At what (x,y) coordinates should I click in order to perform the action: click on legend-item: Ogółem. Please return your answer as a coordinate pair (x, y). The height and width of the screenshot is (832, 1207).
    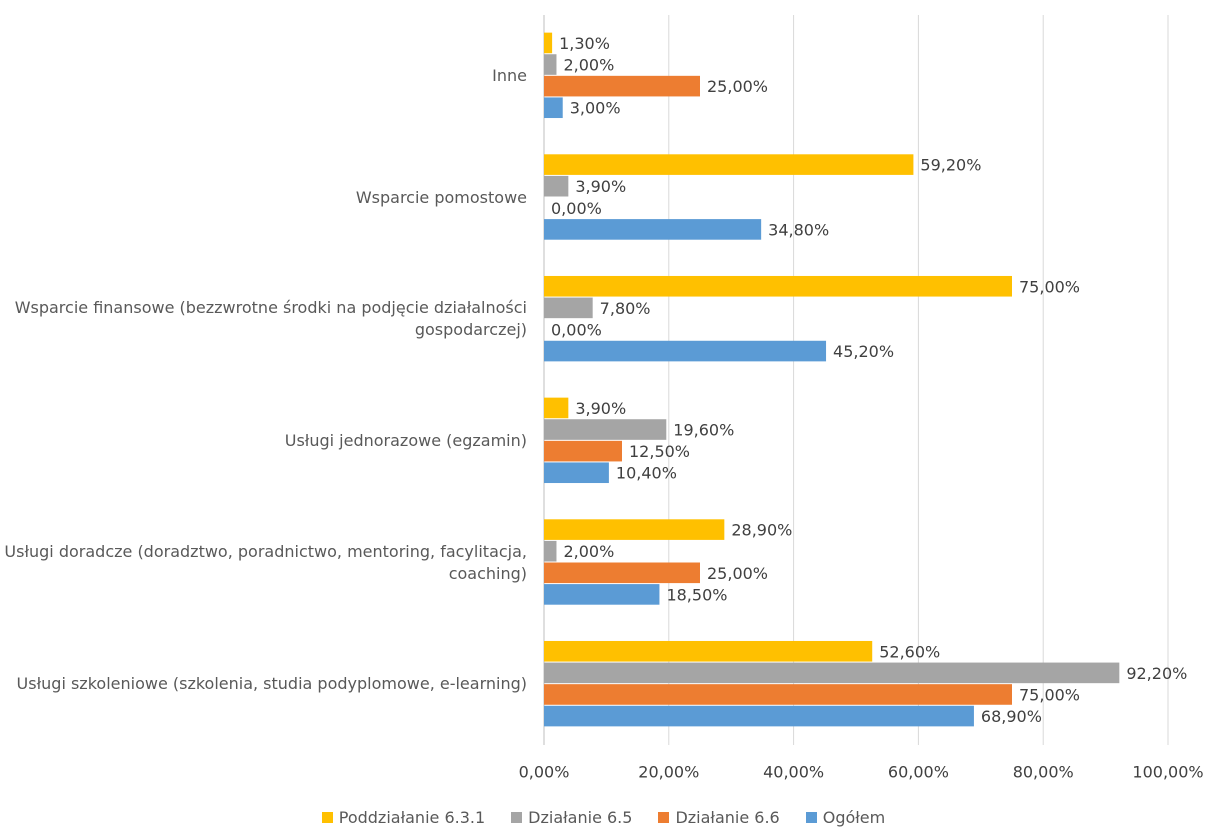
    Looking at the image, I should click on (845, 817).